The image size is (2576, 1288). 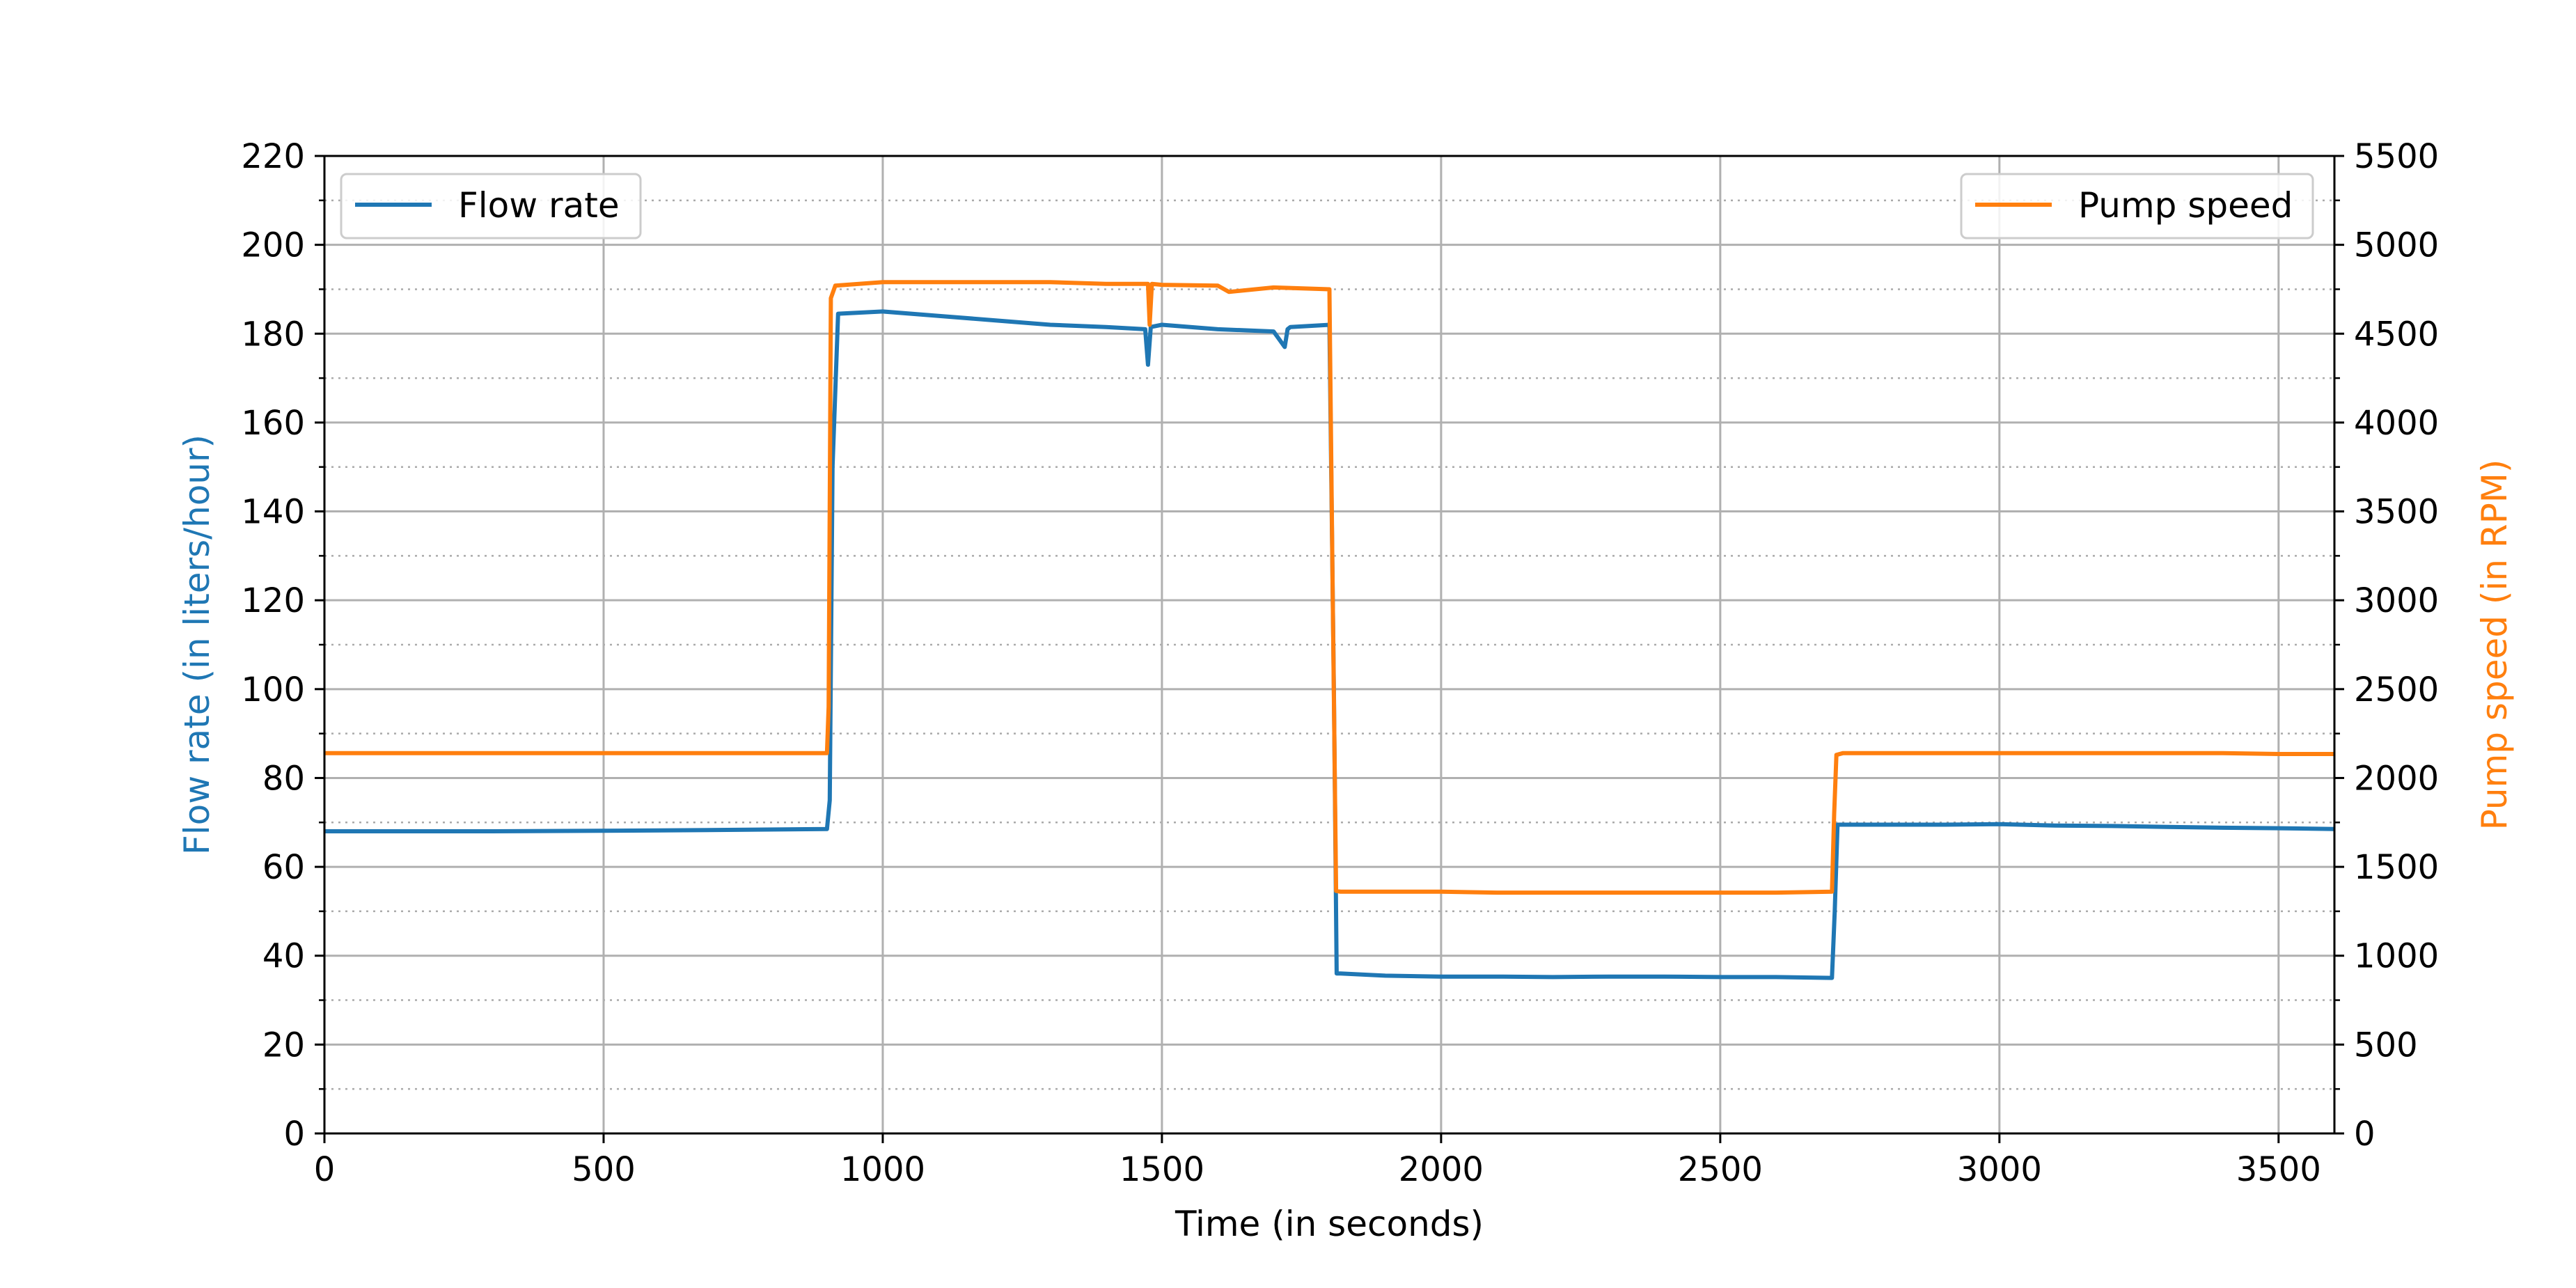 What do you see at coordinates (2396, 156) in the screenshot?
I see `y-right-tick-label: 5500` at bounding box center [2396, 156].